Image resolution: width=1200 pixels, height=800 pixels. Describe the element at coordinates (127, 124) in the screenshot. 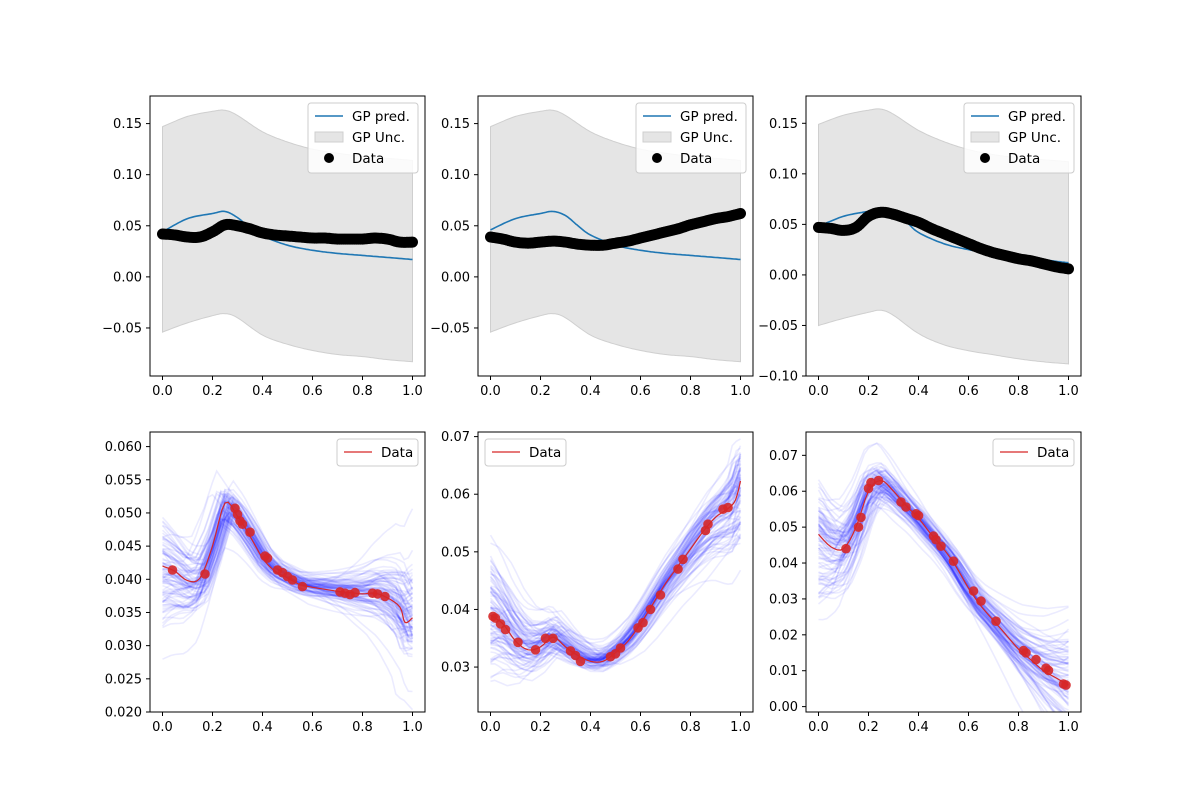

I see `y-tick-label: 0.15` at that location.